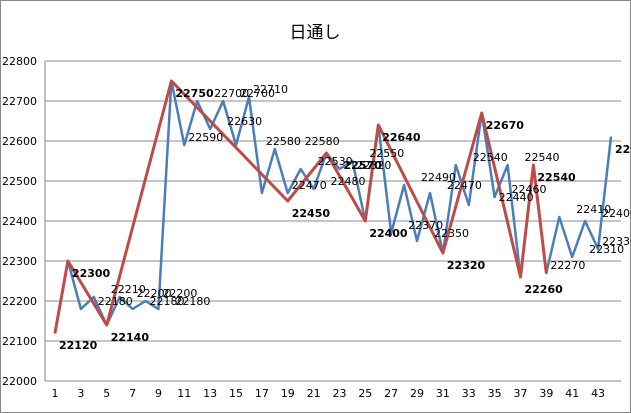 The width and height of the screenshot is (631, 413). Describe the element at coordinates (417, 393) in the screenshot. I see `x-tick-label: 29` at that location.